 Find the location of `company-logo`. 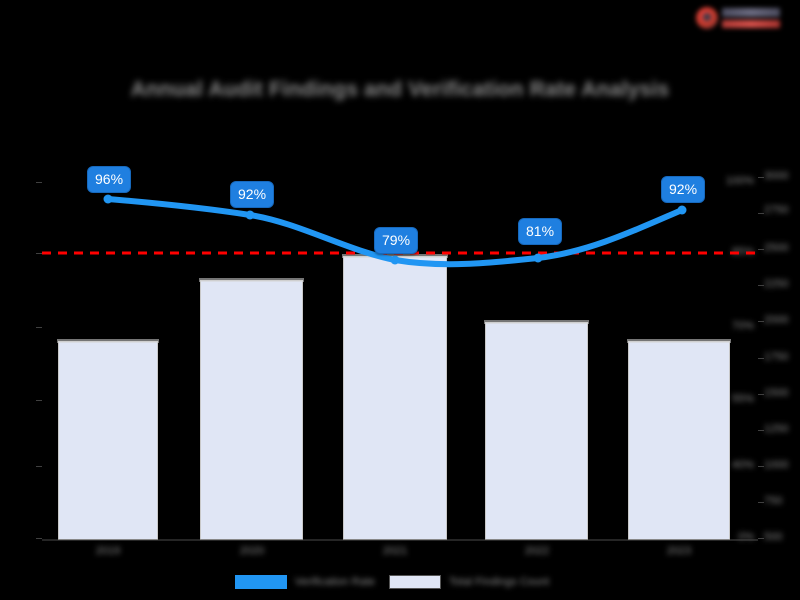

company-logo is located at coordinates (738, 19).